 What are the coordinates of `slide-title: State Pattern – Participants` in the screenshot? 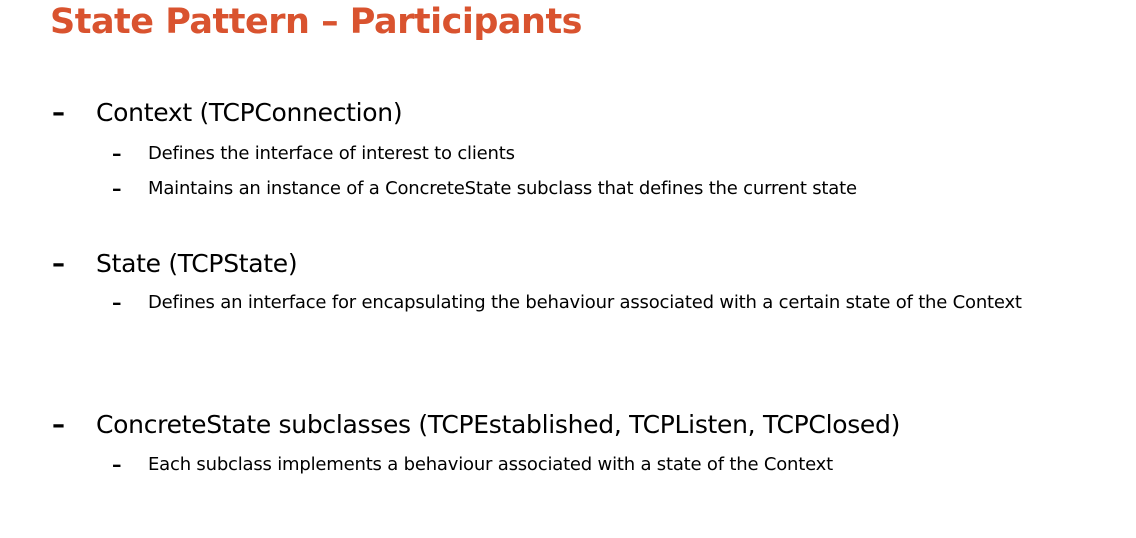 It's located at (316, 22).